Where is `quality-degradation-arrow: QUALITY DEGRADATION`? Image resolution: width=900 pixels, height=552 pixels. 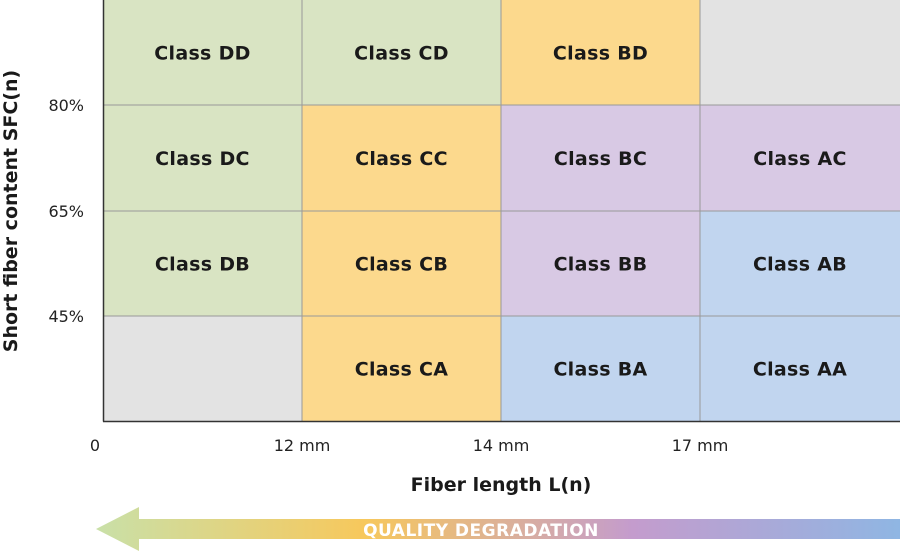 quality-degradation-arrow: QUALITY DEGRADATION is located at coordinates (498, 529).